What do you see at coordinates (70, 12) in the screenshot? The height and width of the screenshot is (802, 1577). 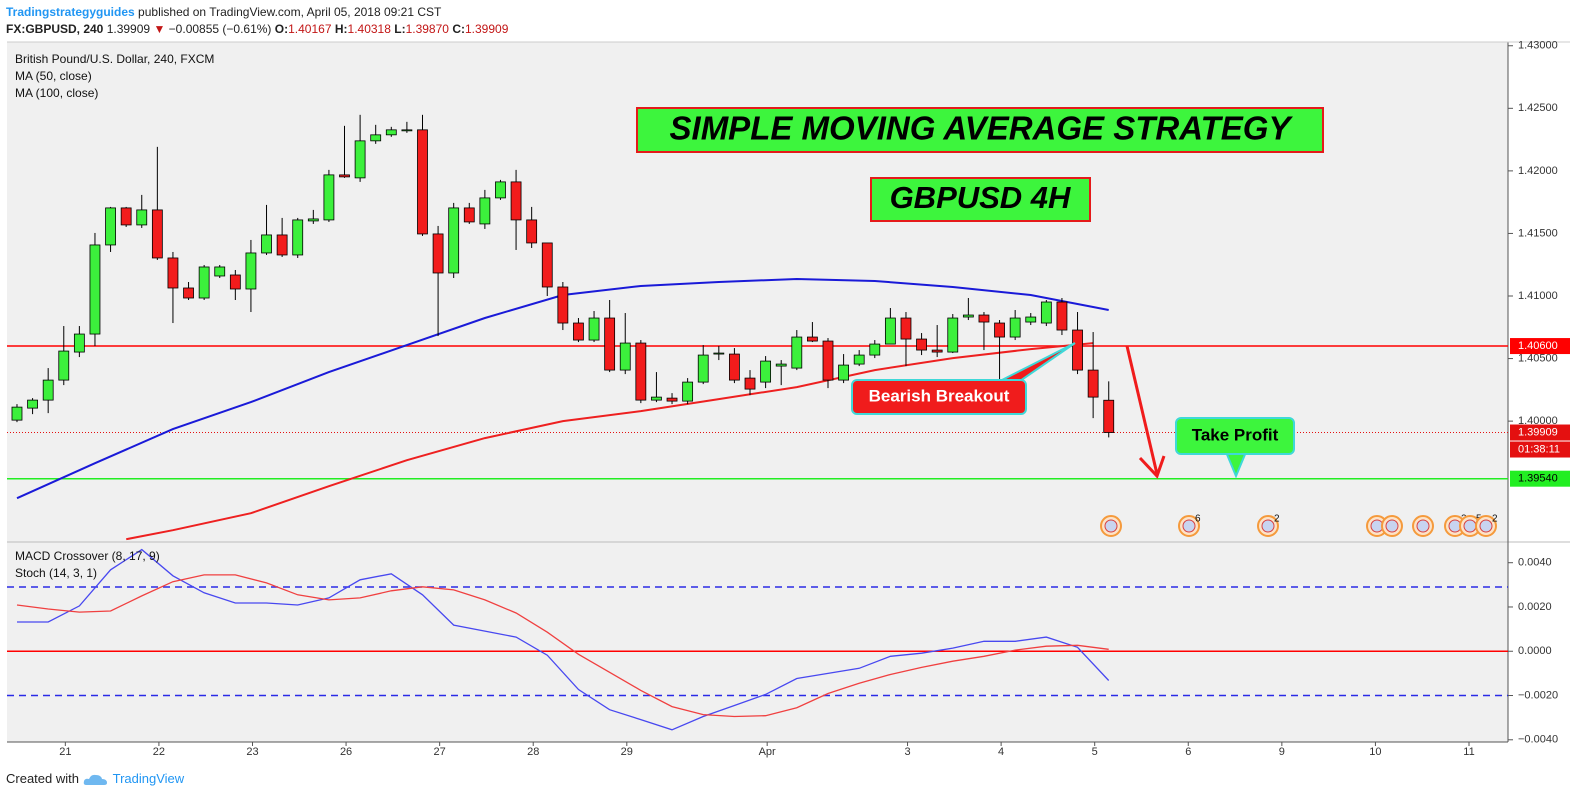 I see `author: Tradingstrategyguides` at bounding box center [70, 12].